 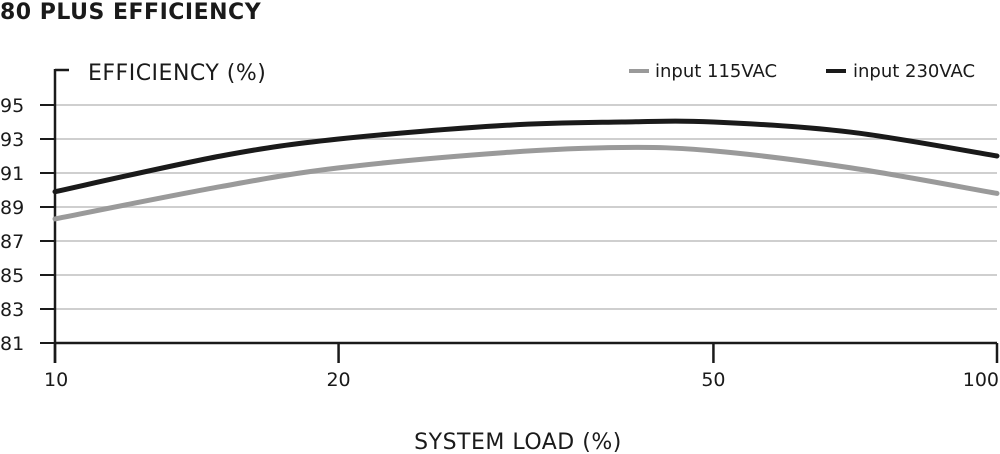 What do you see at coordinates (914, 71) in the screenshot?
I see `legend-label: input 230VAC` at bounding box center [914, 71].